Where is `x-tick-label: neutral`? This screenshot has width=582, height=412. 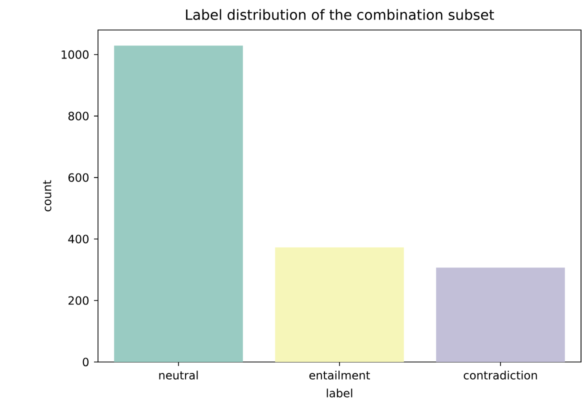 x-tick-label: neutral is located at coordinates (178, 375).